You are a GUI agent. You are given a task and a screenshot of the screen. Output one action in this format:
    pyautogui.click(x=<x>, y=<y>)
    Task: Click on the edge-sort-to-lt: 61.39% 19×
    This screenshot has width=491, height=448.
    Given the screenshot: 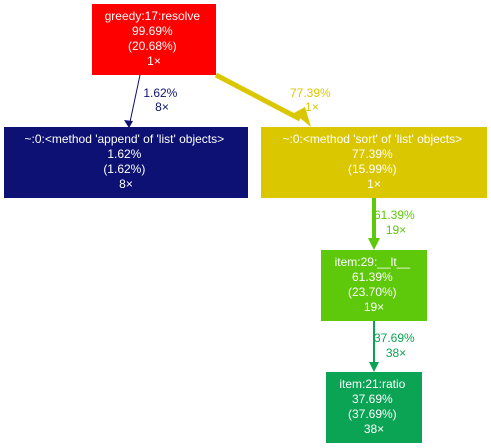 What is the action you would take?
    pyautogui.click(x=393, y=224)
    